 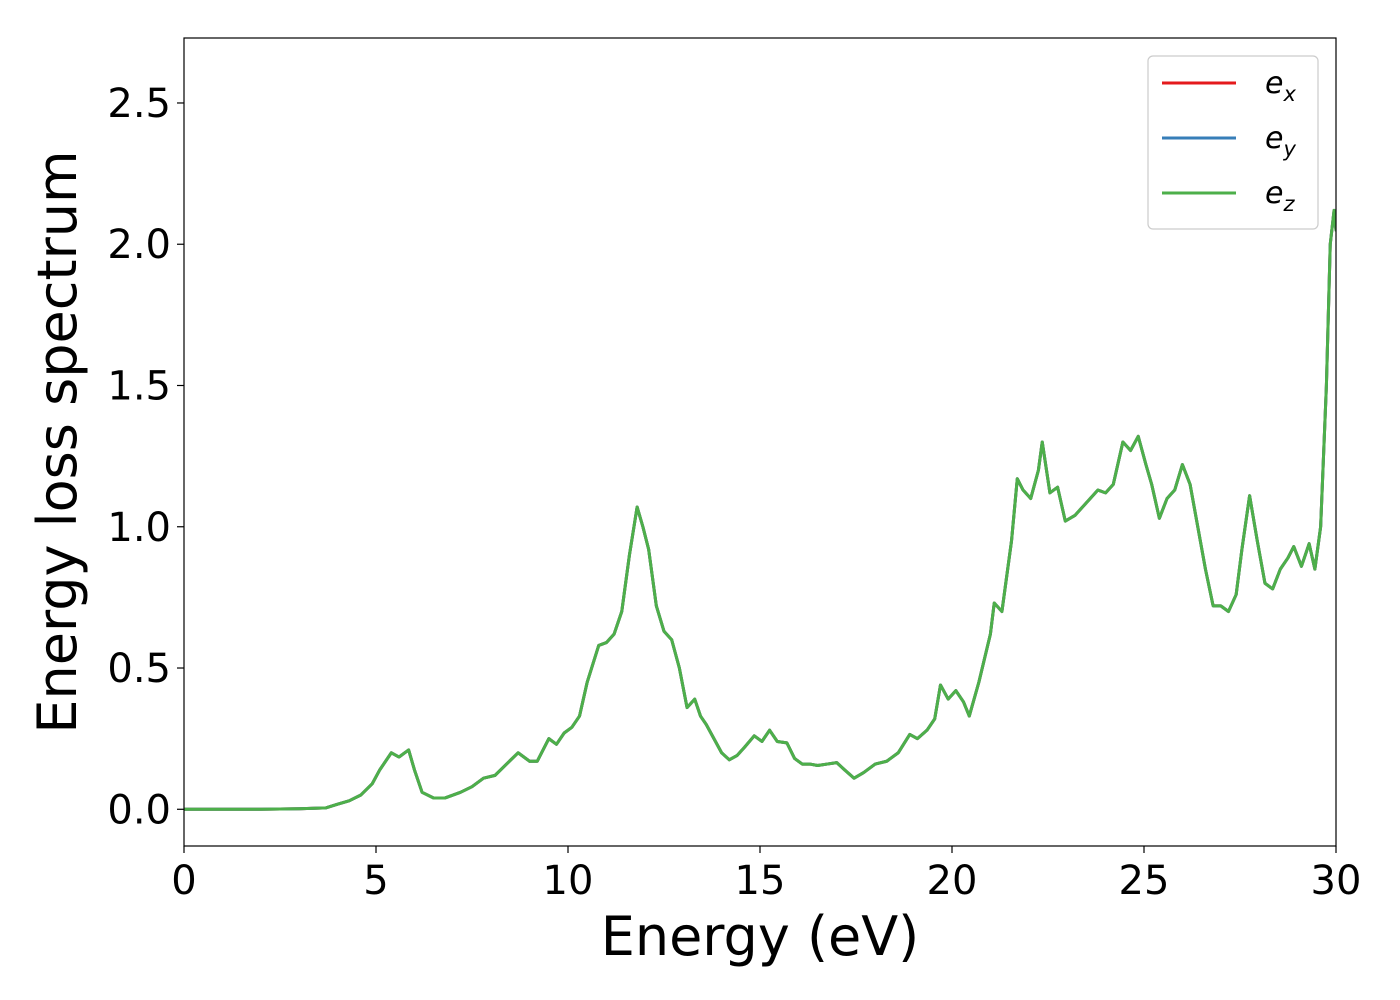 What do you see at coordinates (183, 881) in the screenshot?
I see `x-tick-label: 0` at bounding box center [183, 881].